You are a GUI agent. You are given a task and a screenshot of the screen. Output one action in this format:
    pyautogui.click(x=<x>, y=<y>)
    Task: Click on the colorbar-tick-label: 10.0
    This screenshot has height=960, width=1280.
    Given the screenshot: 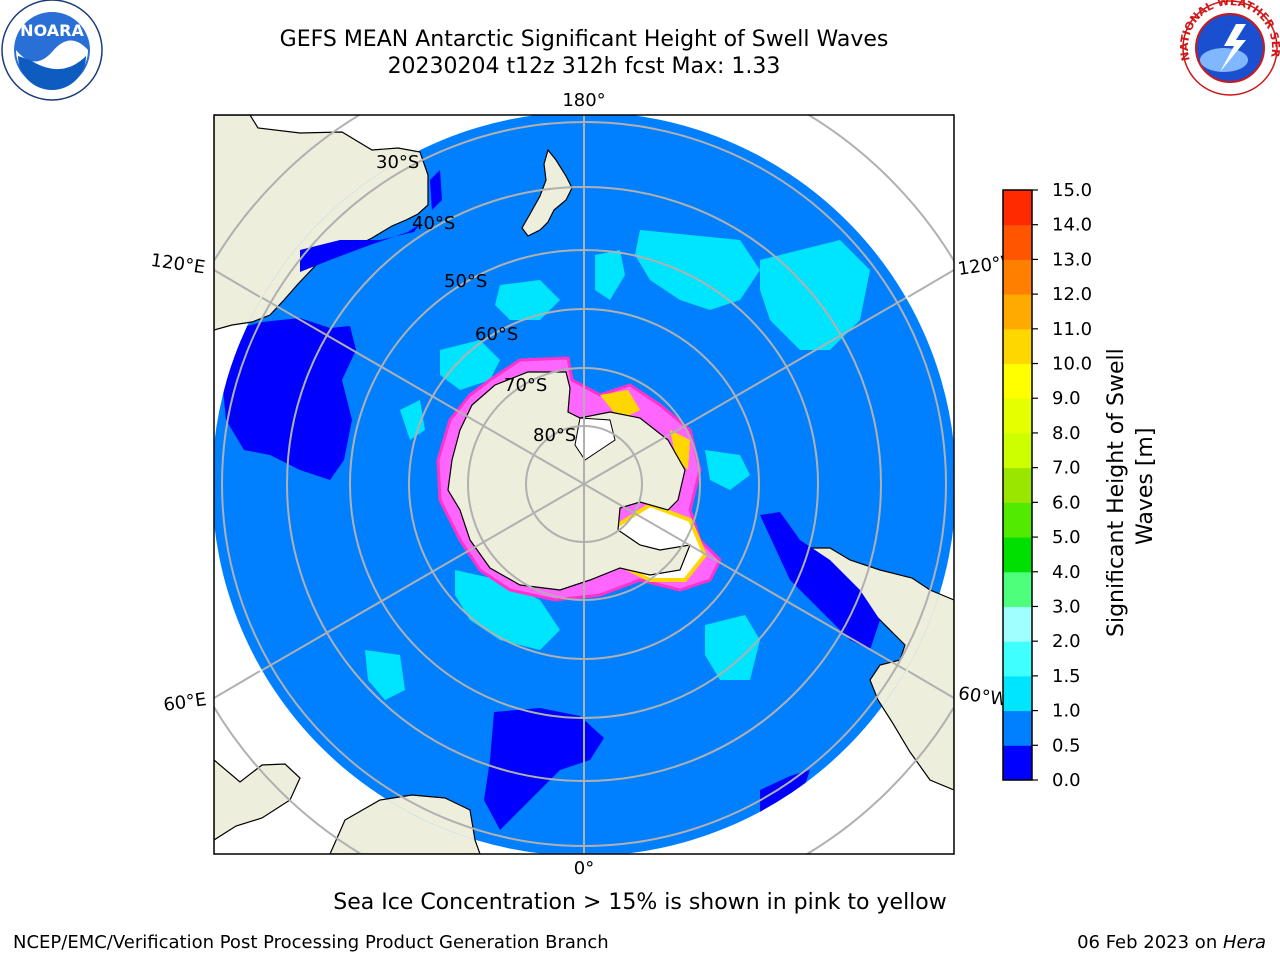 What is the action you would take?
    pyautogui.click(x=1072, y=364)
    